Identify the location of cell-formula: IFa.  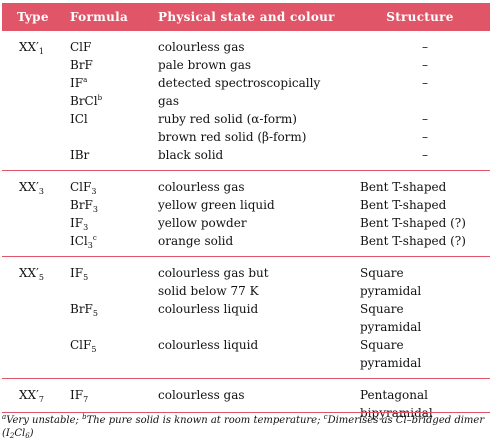
(106, 83).